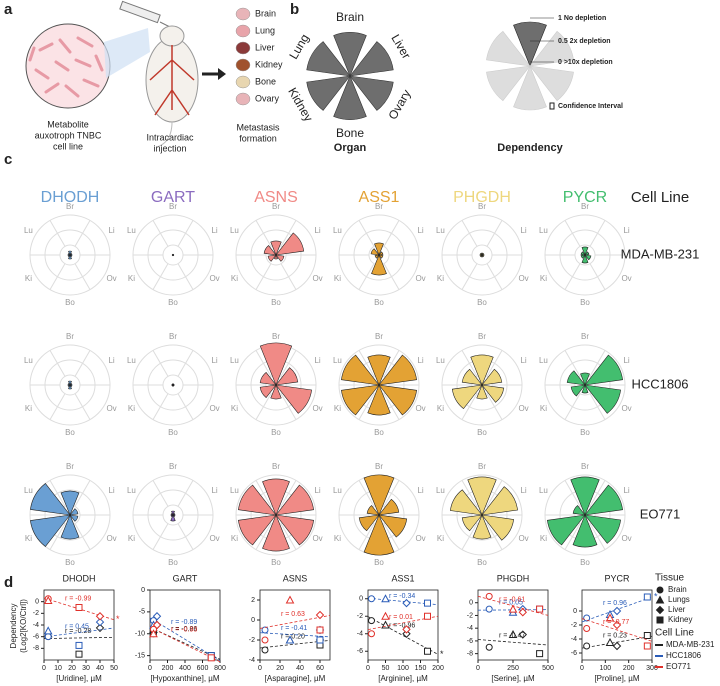 Image resolution: width=720 pixels, height=686 pixels. What do you see at coordinates (615, 603) in the screenshot?
I see `r-label: r = 0.96` at bounding box center [615, 603].